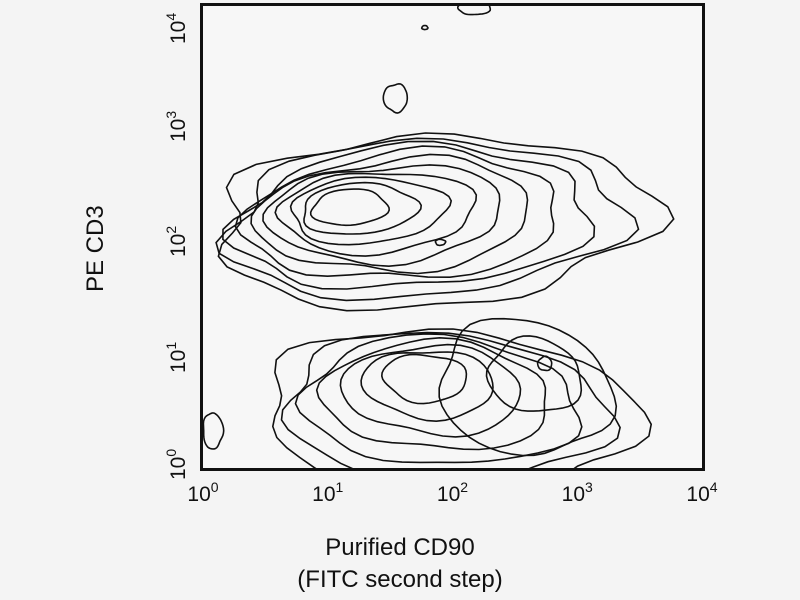  I want to click on x-tick-exponent: 1, so click(339, 487).